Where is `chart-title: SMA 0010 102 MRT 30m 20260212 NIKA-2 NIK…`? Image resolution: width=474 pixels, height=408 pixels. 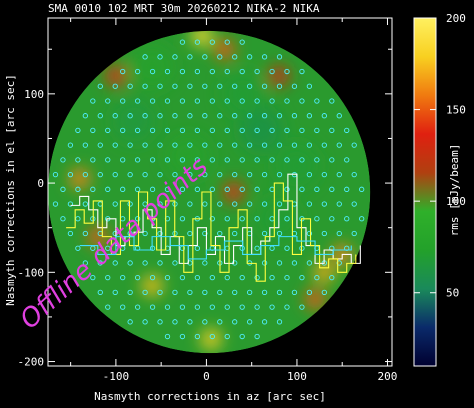
chart-title: SMA 0010 102 MRT 30m 20260212 NIKA-2 NIK… is located at coordinates (184, 8).